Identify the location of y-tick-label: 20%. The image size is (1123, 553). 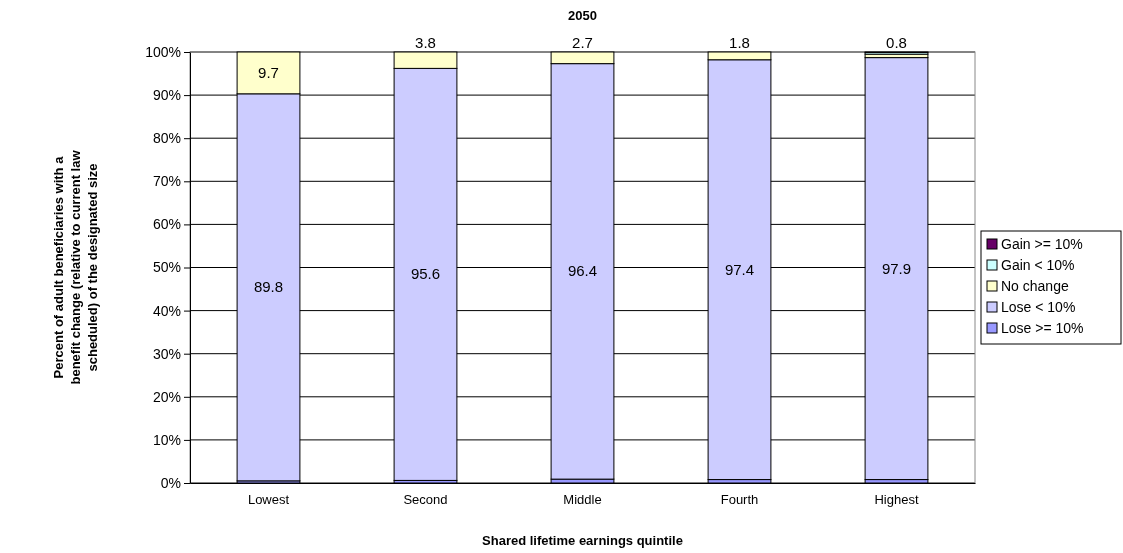
(166, 396).